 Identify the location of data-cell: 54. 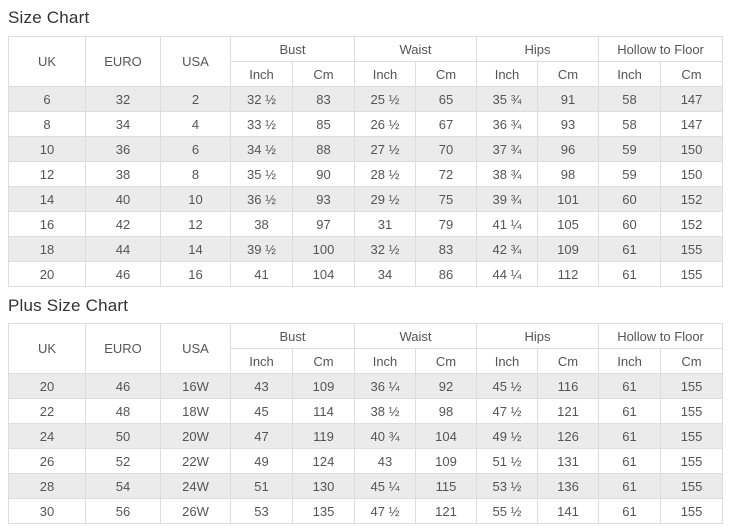
(123, 486).